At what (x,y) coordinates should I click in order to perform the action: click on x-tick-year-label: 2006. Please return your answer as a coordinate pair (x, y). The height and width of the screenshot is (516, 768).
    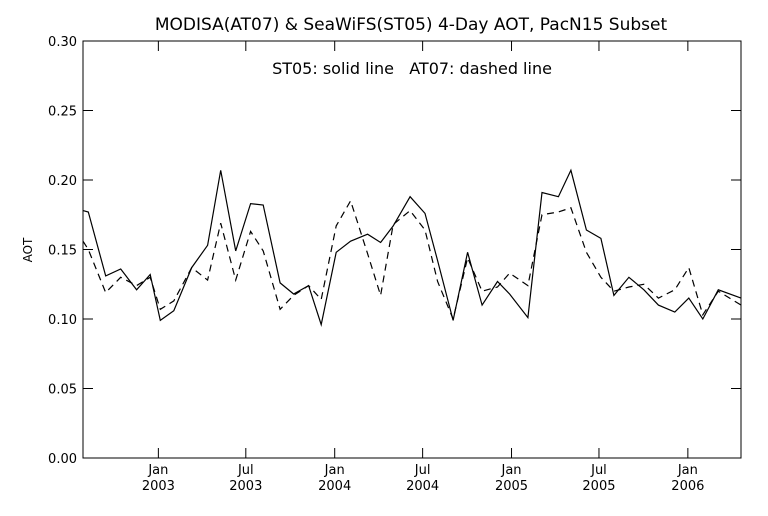
    Looking at the image, I should click on (687, 486).